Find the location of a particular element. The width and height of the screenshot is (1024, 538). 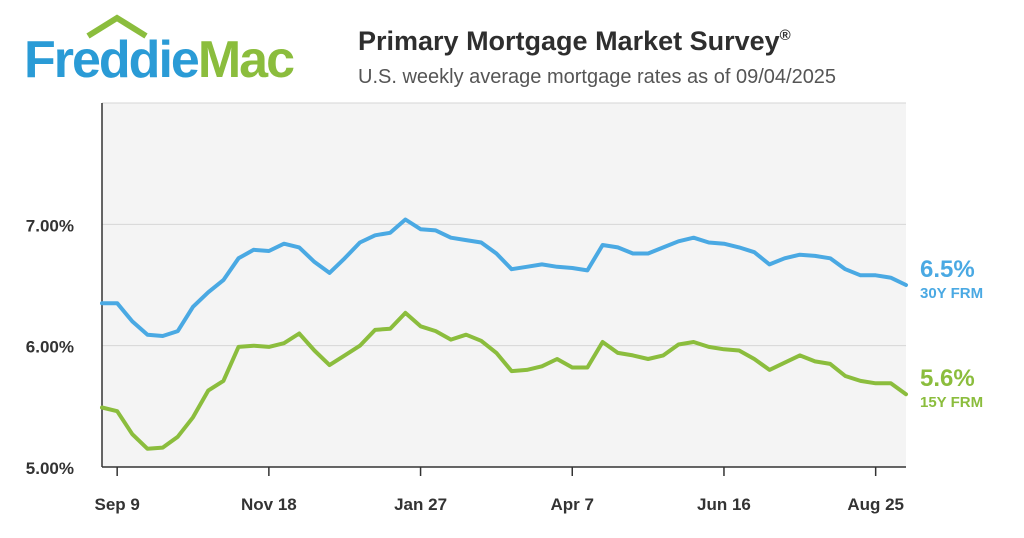

freddie-mac-logo: FreddieMac is located at coordinates (177, 52).